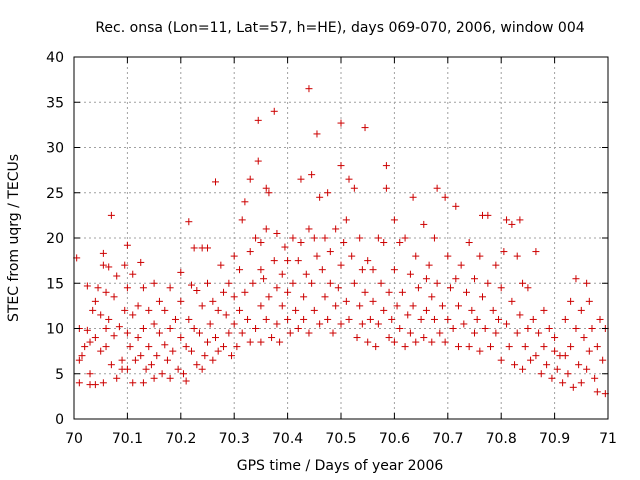 Image resolution: width=640 pixels, height=480 pixels. What do you see at coordinates (14, 238) in the screenshot?
I see `y-axis-label: STEC from uqrg / TECUs` at bounding box center [14, 238].